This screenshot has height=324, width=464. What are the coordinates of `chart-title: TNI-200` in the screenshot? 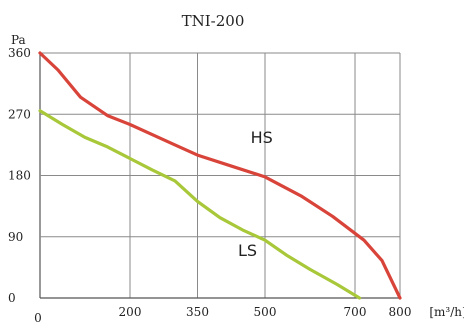 It's located at (213, 21).